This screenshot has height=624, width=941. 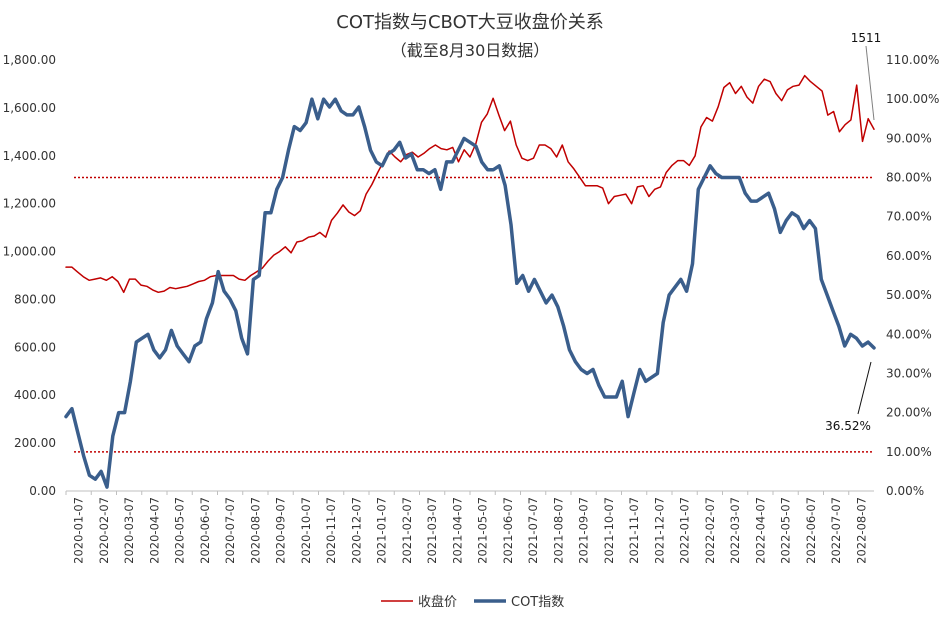 What do you see at coordinates (255, 530) in the screenshot?
I see `x-tick-label: 2020-08-07` at bounding box center [255, 530].